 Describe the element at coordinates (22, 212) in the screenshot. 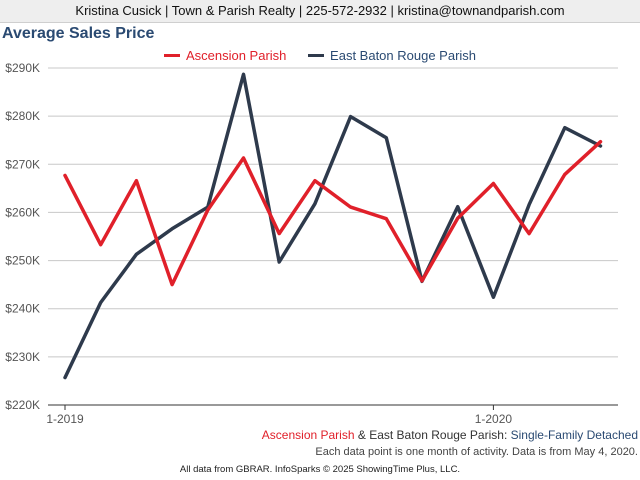

I see `y-tick-label: $260K` at that location.